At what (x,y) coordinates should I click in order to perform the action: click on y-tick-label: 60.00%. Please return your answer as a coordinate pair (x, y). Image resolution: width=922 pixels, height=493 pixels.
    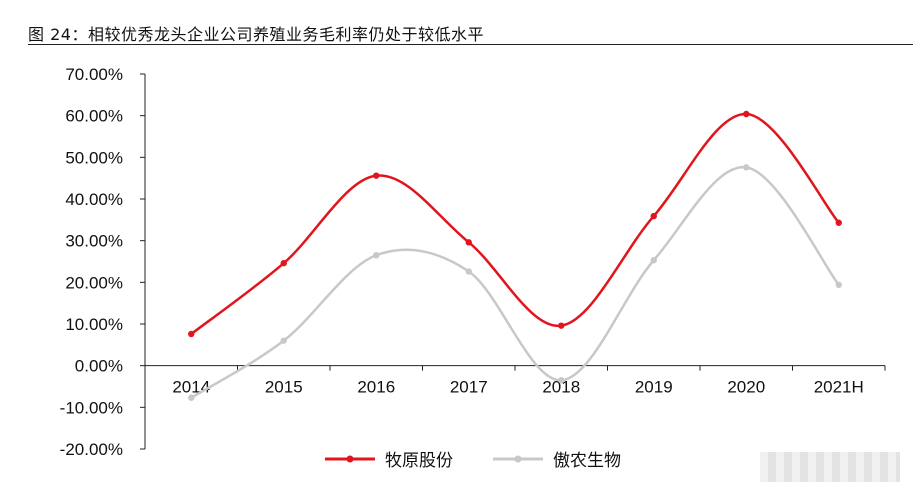
    Looking at the image, I should click on (94, 116).